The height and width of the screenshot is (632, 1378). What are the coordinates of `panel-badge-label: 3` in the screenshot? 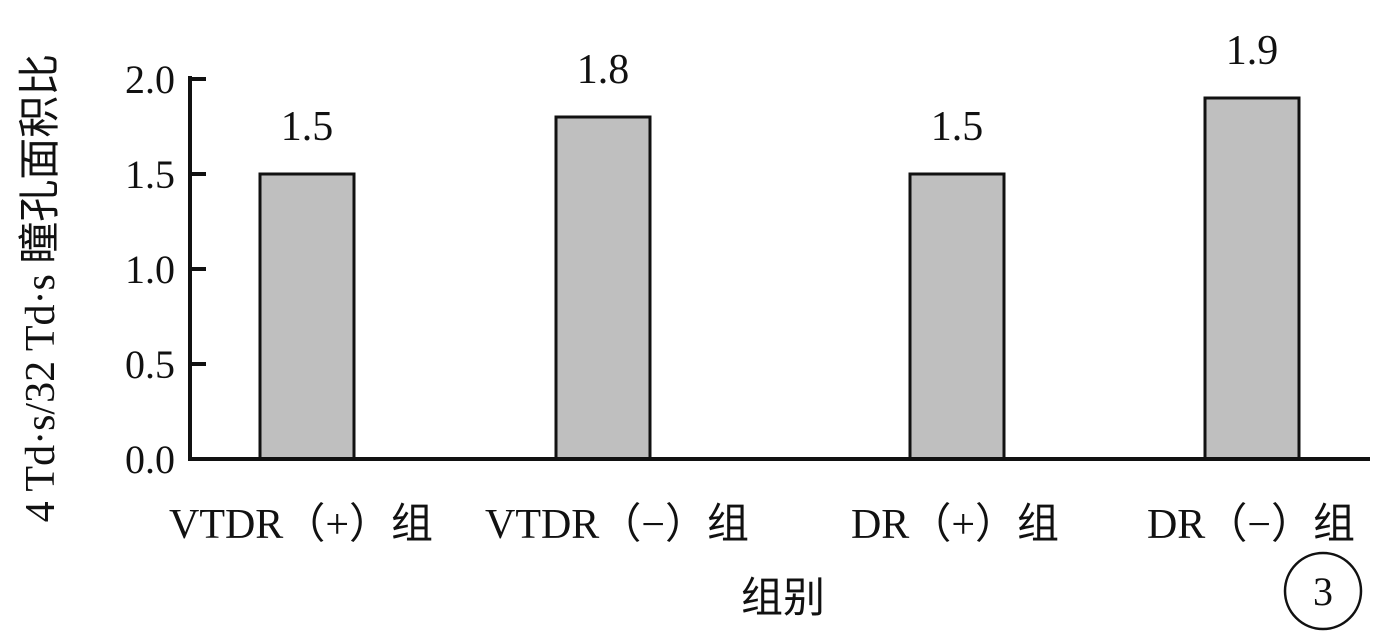 It's located at (1323, 591).